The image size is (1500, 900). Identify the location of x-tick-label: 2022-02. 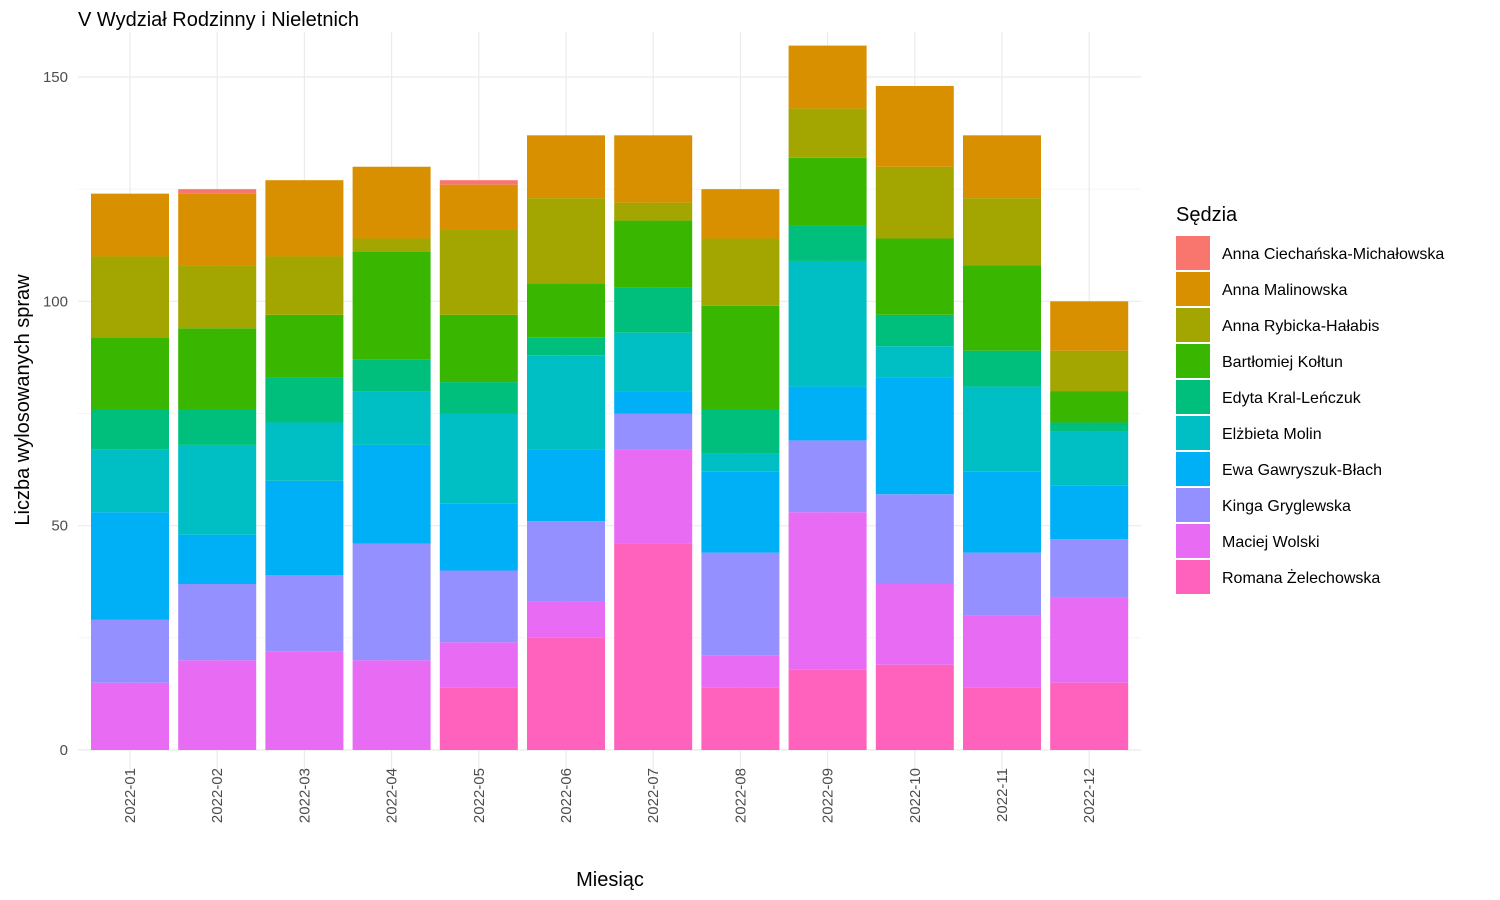
(217, 795).